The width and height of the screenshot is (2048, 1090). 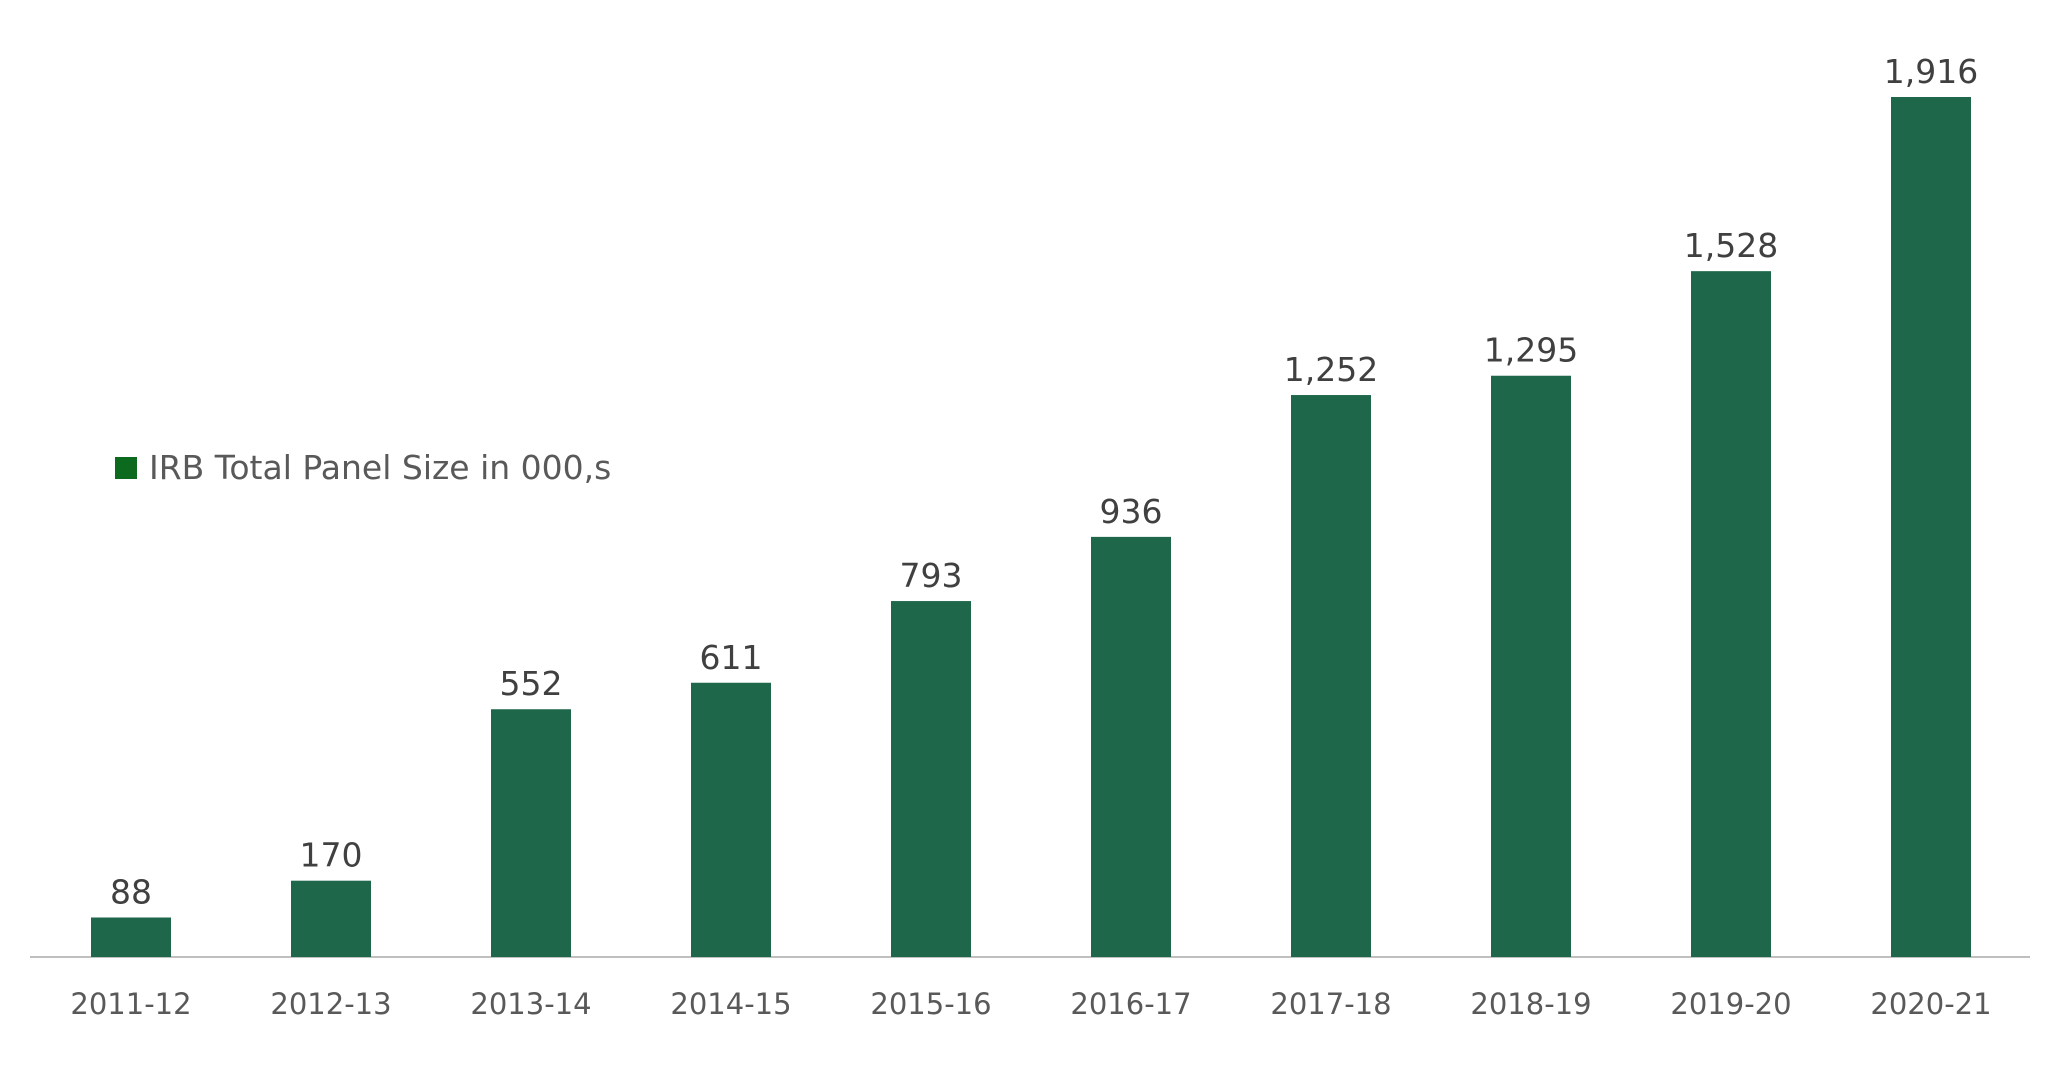 What do you see at coordinates (731, 657) in the screenshot?
I see `value-label-2014-15: 611` at bounding box center [731, 657].